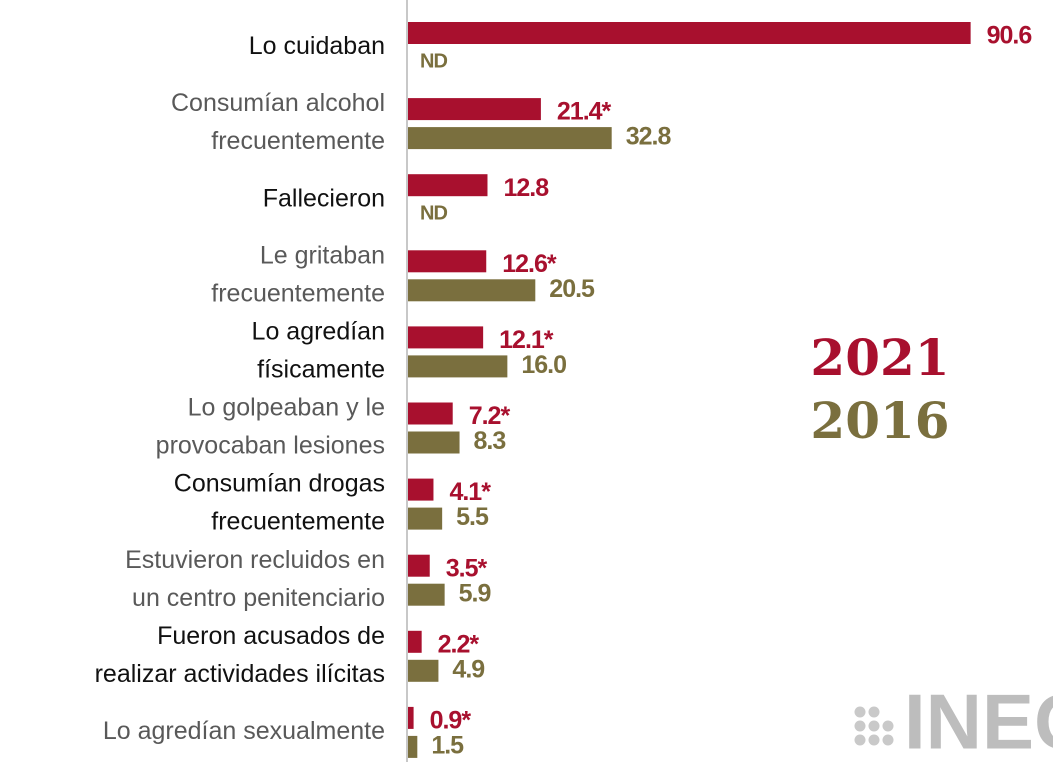 The height and width of the screenshot is (762, 1053). Describe the element at coordinates (879, 420) in the screenshot. I see `legend-entry: 2016` at that location.